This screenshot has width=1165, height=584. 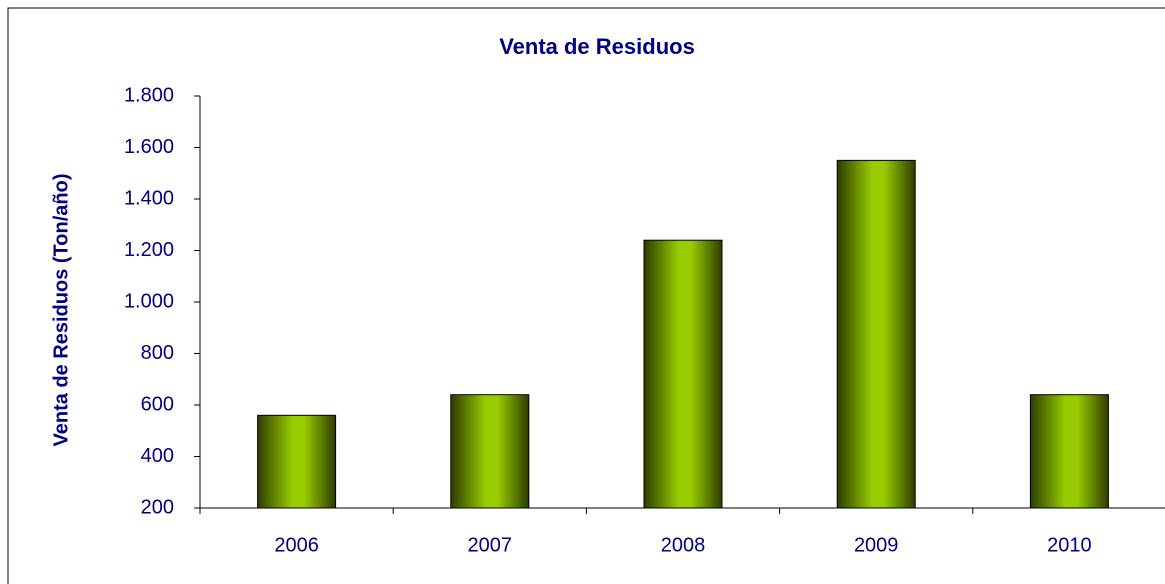 I want to click on chart-title: Venta de Residuos, so click(x=597, y=46).